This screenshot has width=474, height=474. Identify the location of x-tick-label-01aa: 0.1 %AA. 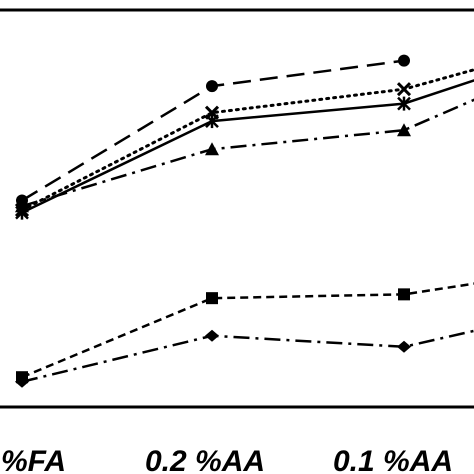
(393, 459).